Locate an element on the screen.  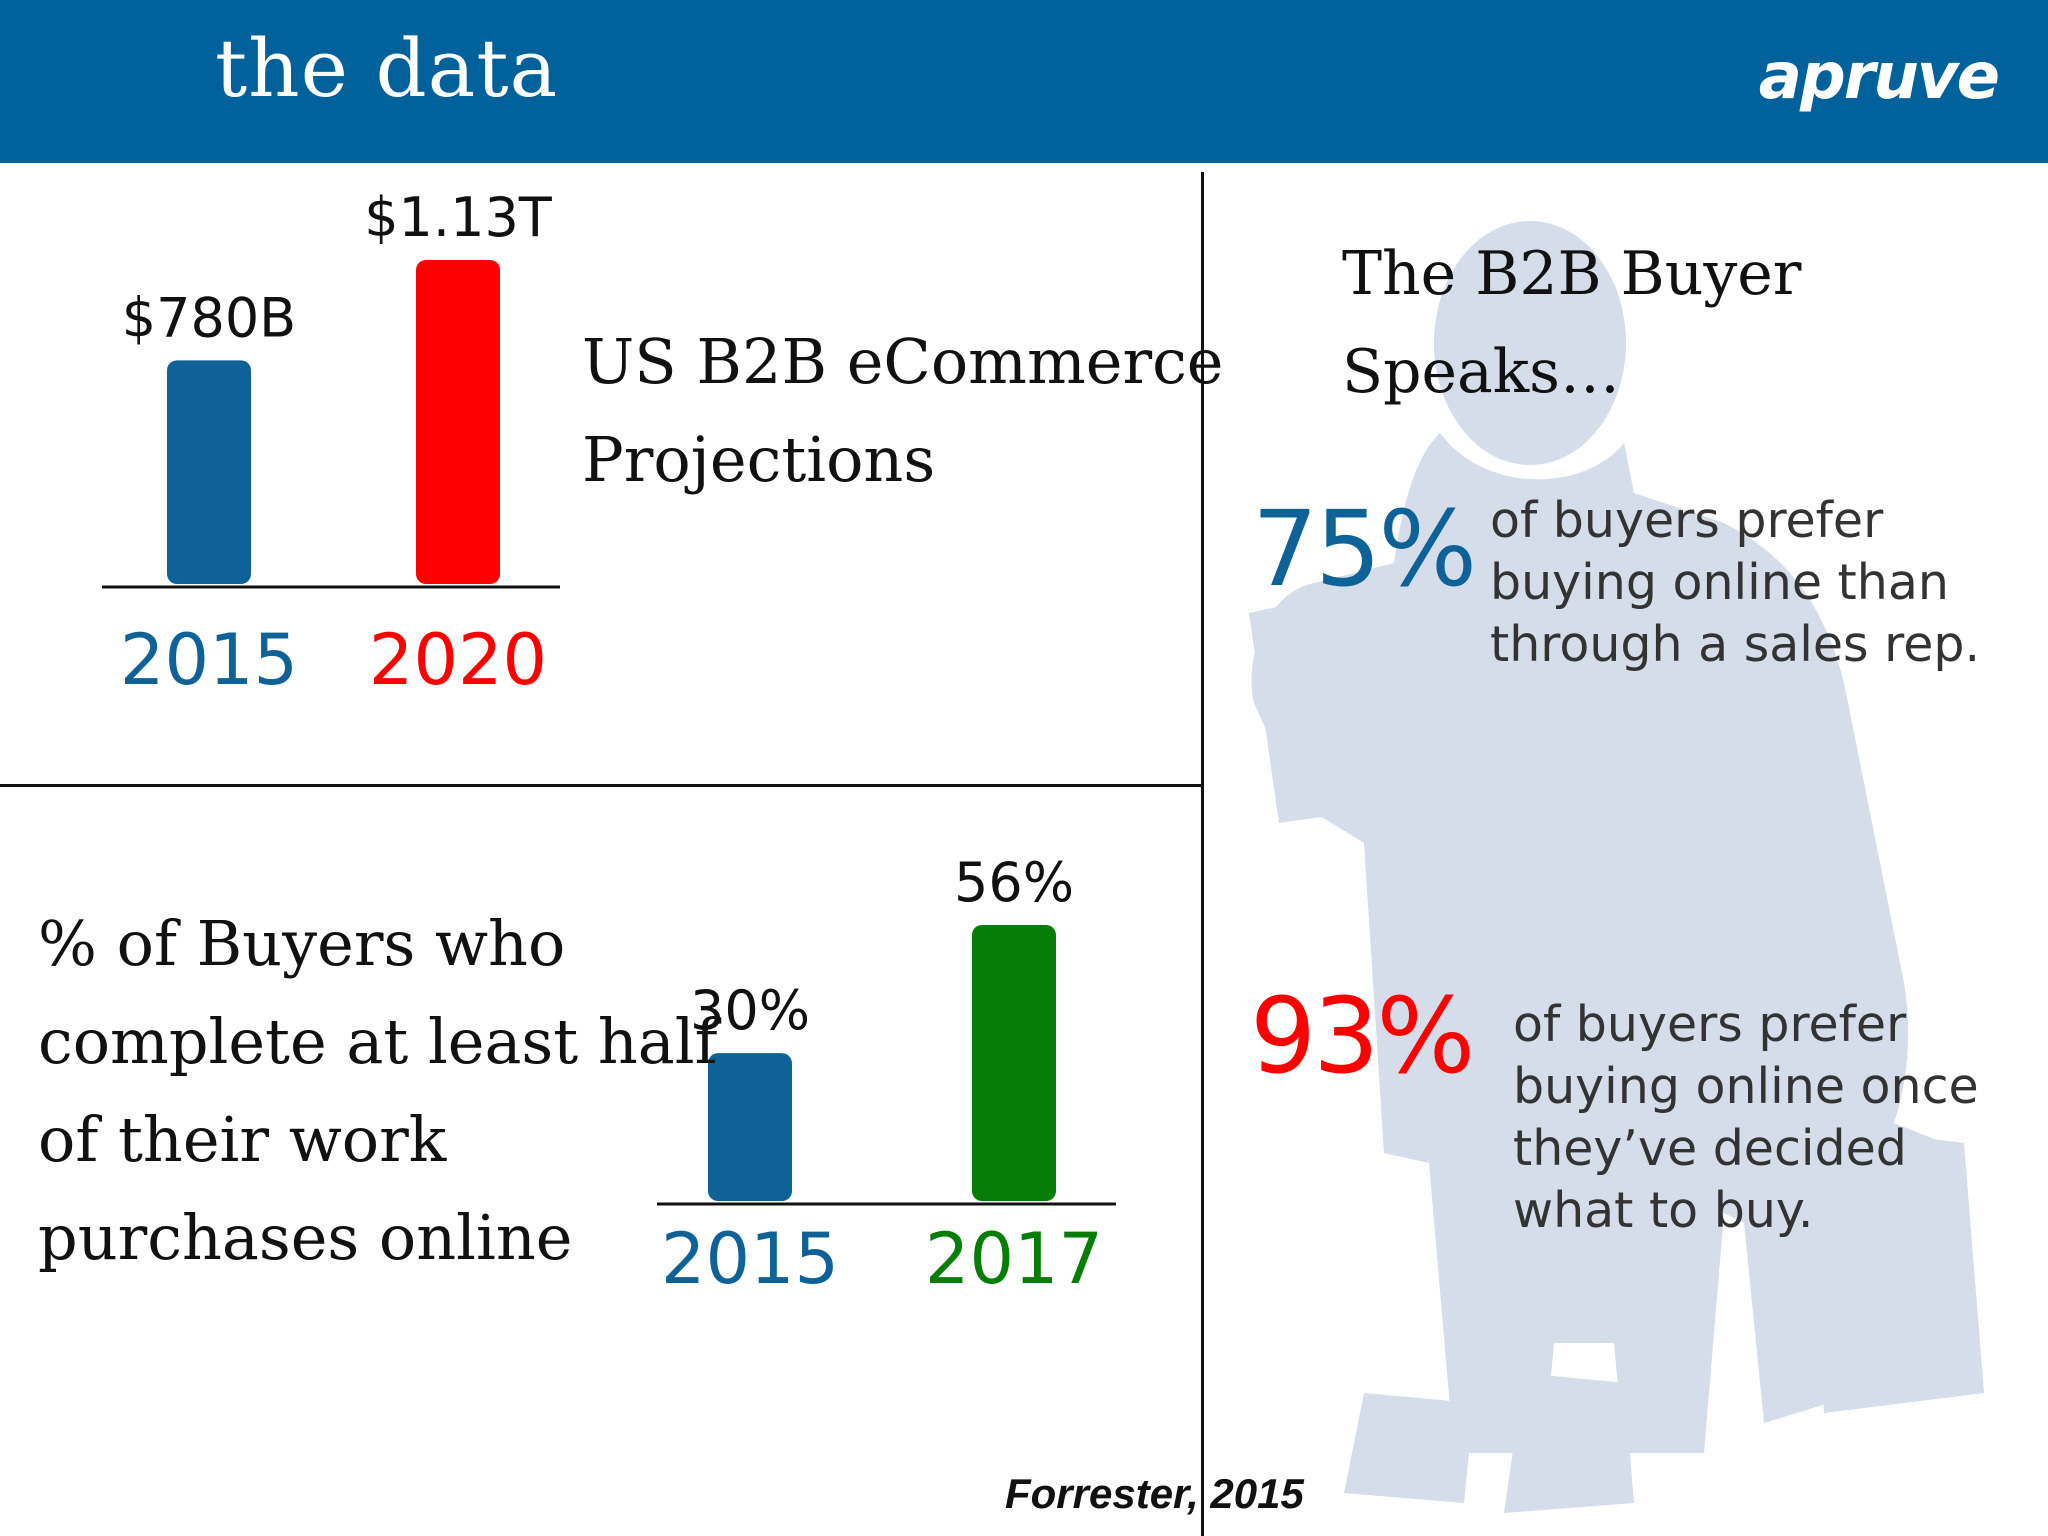
stat-text-line: through a sales rep. is located at coordinates (1735, 644).